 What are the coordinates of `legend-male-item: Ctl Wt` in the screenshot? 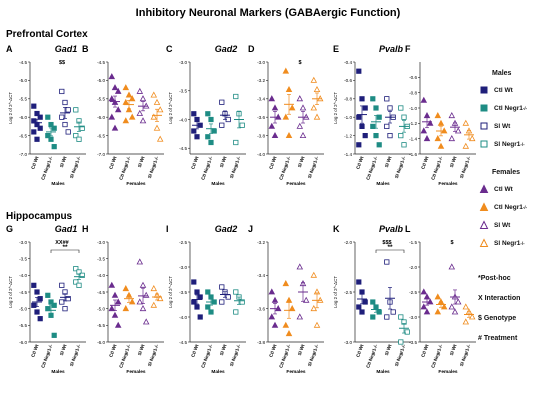 It's located at (514, 90).